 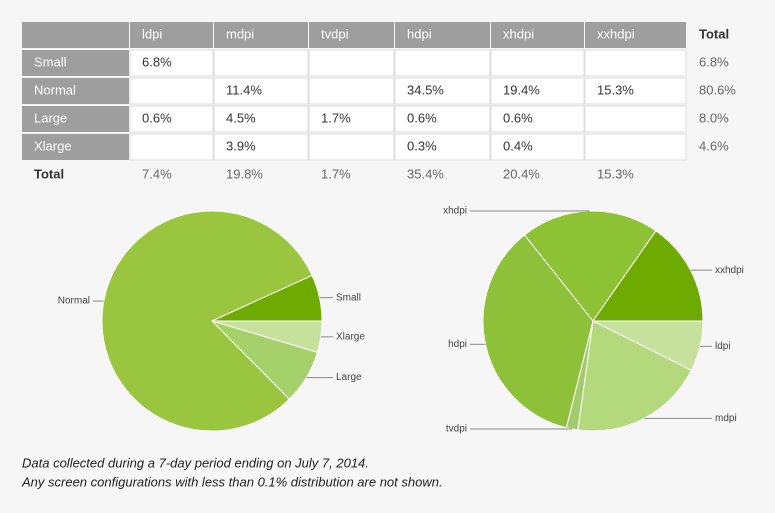 What do you see at coordinates (241, 145) in the screenshot?
I see `cell-value: 3.9%` at bounding box center [241, 145].